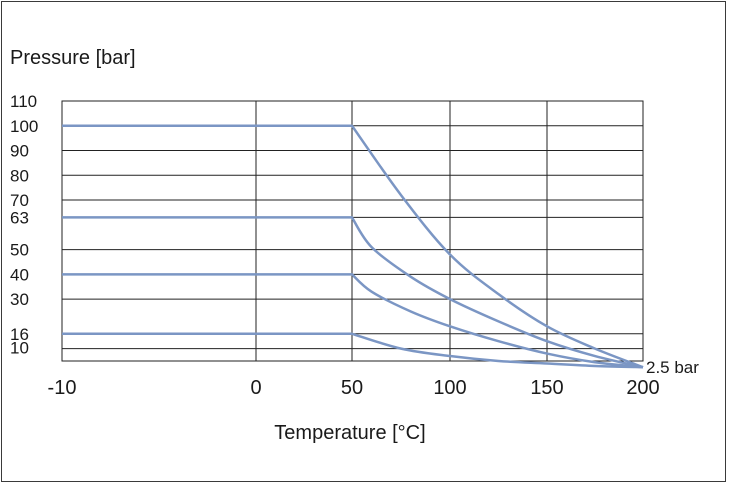 The width and height of the screenshot is (729, 484). I want to click on x-tick-label: 50, so click(352, 388).